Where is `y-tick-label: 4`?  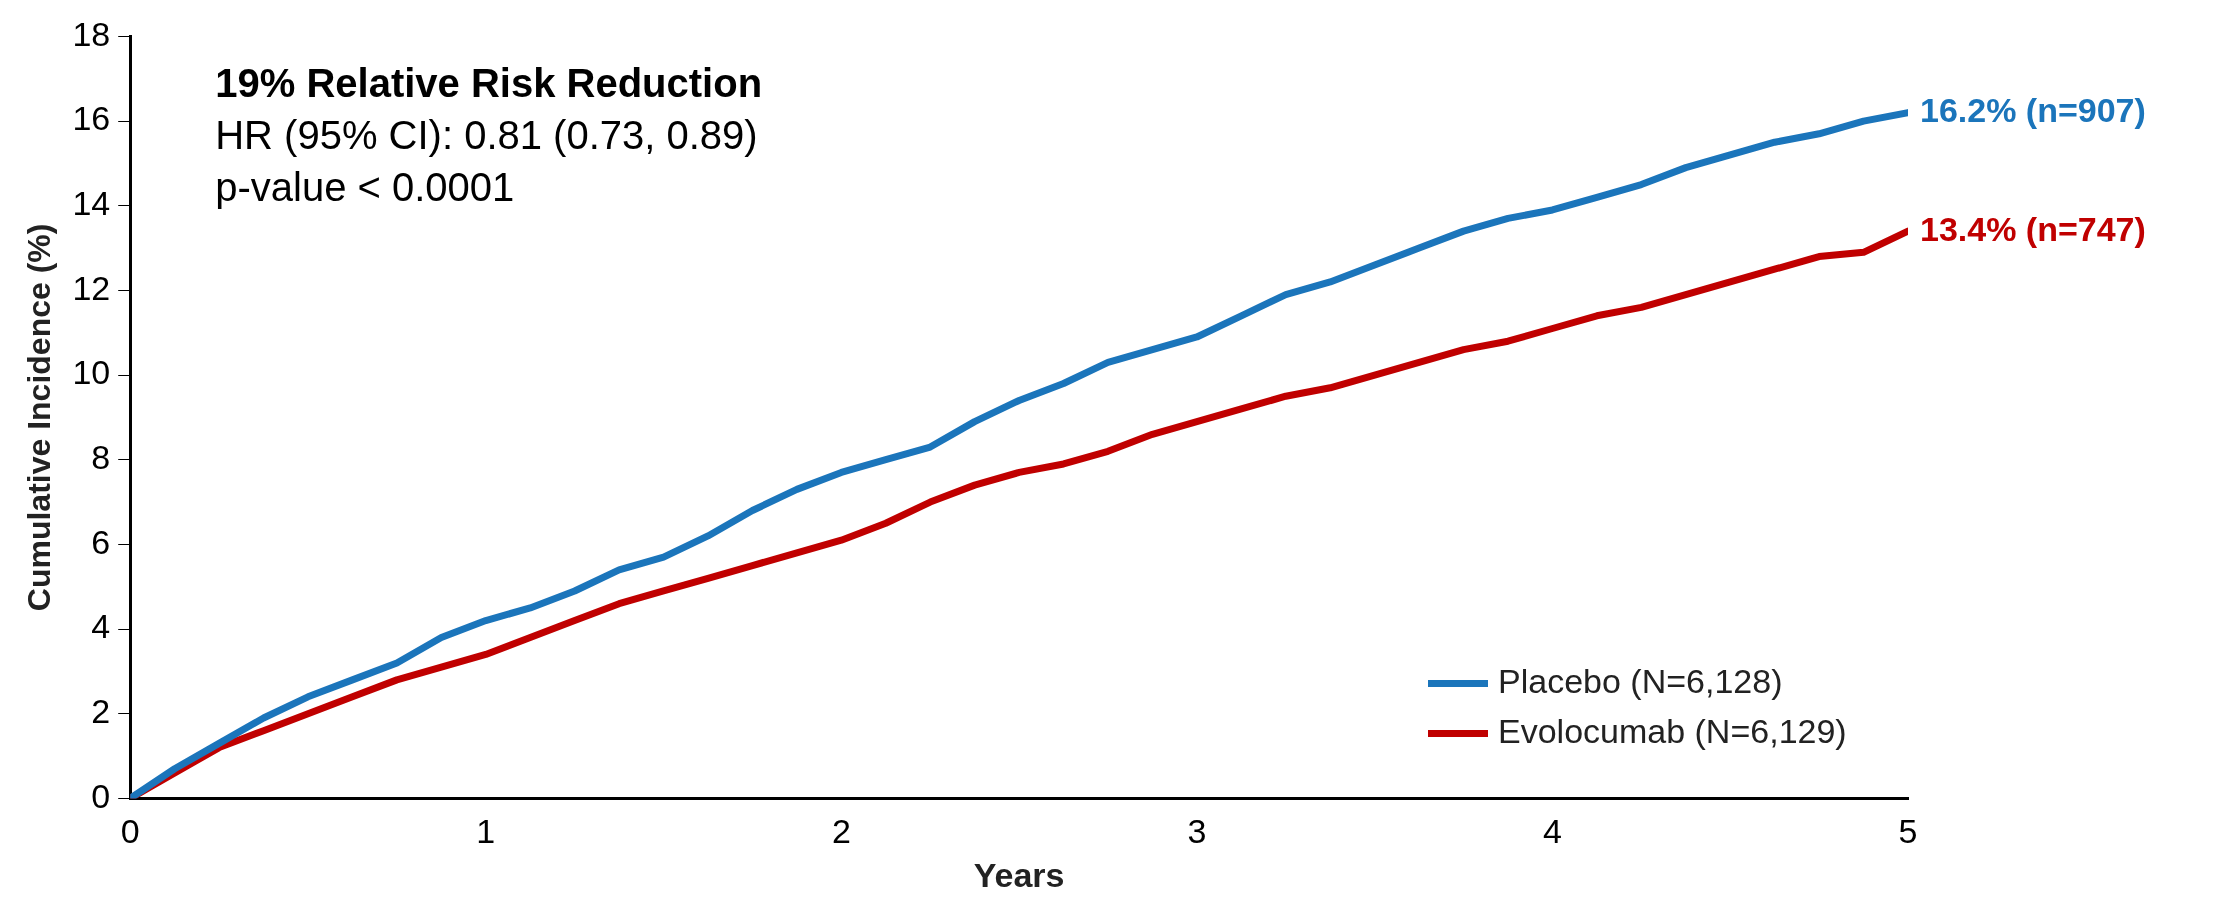
y-tick-label: 4 is located at coordinates (101, 626).